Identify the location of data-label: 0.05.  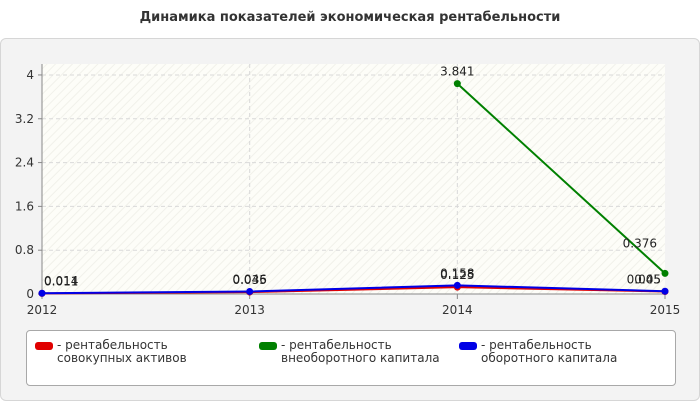
(647, 279).